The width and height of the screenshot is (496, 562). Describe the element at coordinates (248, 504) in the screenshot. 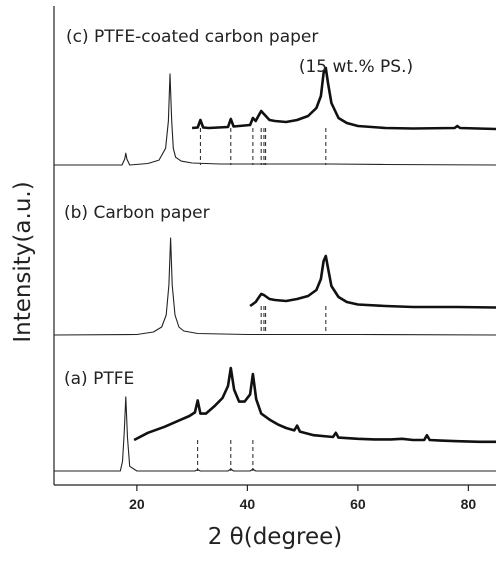

I see `x-tick-label: 40` at that location.